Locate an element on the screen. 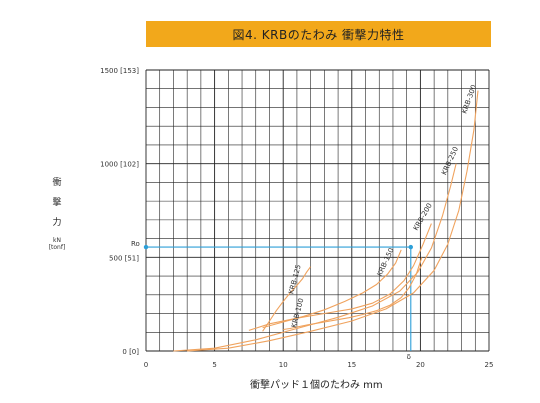 This screenshot has height=403, width=540. x-tick-label: 20 is located at coordinates (420, 365).